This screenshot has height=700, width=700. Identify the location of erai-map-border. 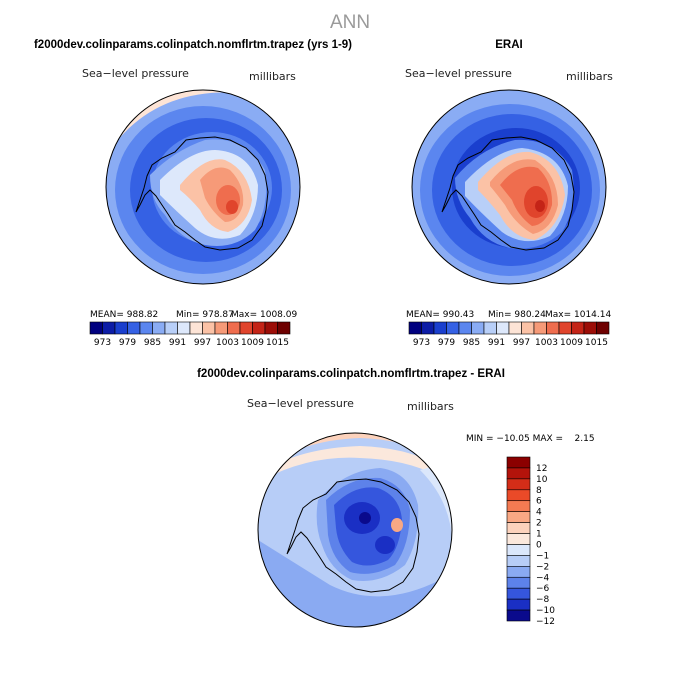
(509, 187).